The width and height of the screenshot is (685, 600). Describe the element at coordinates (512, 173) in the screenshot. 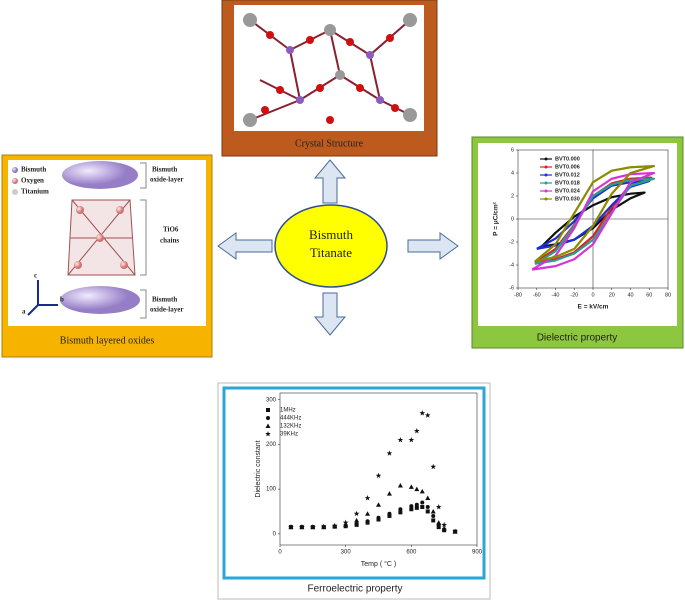

I see `y-tick-label: 4` at that location.